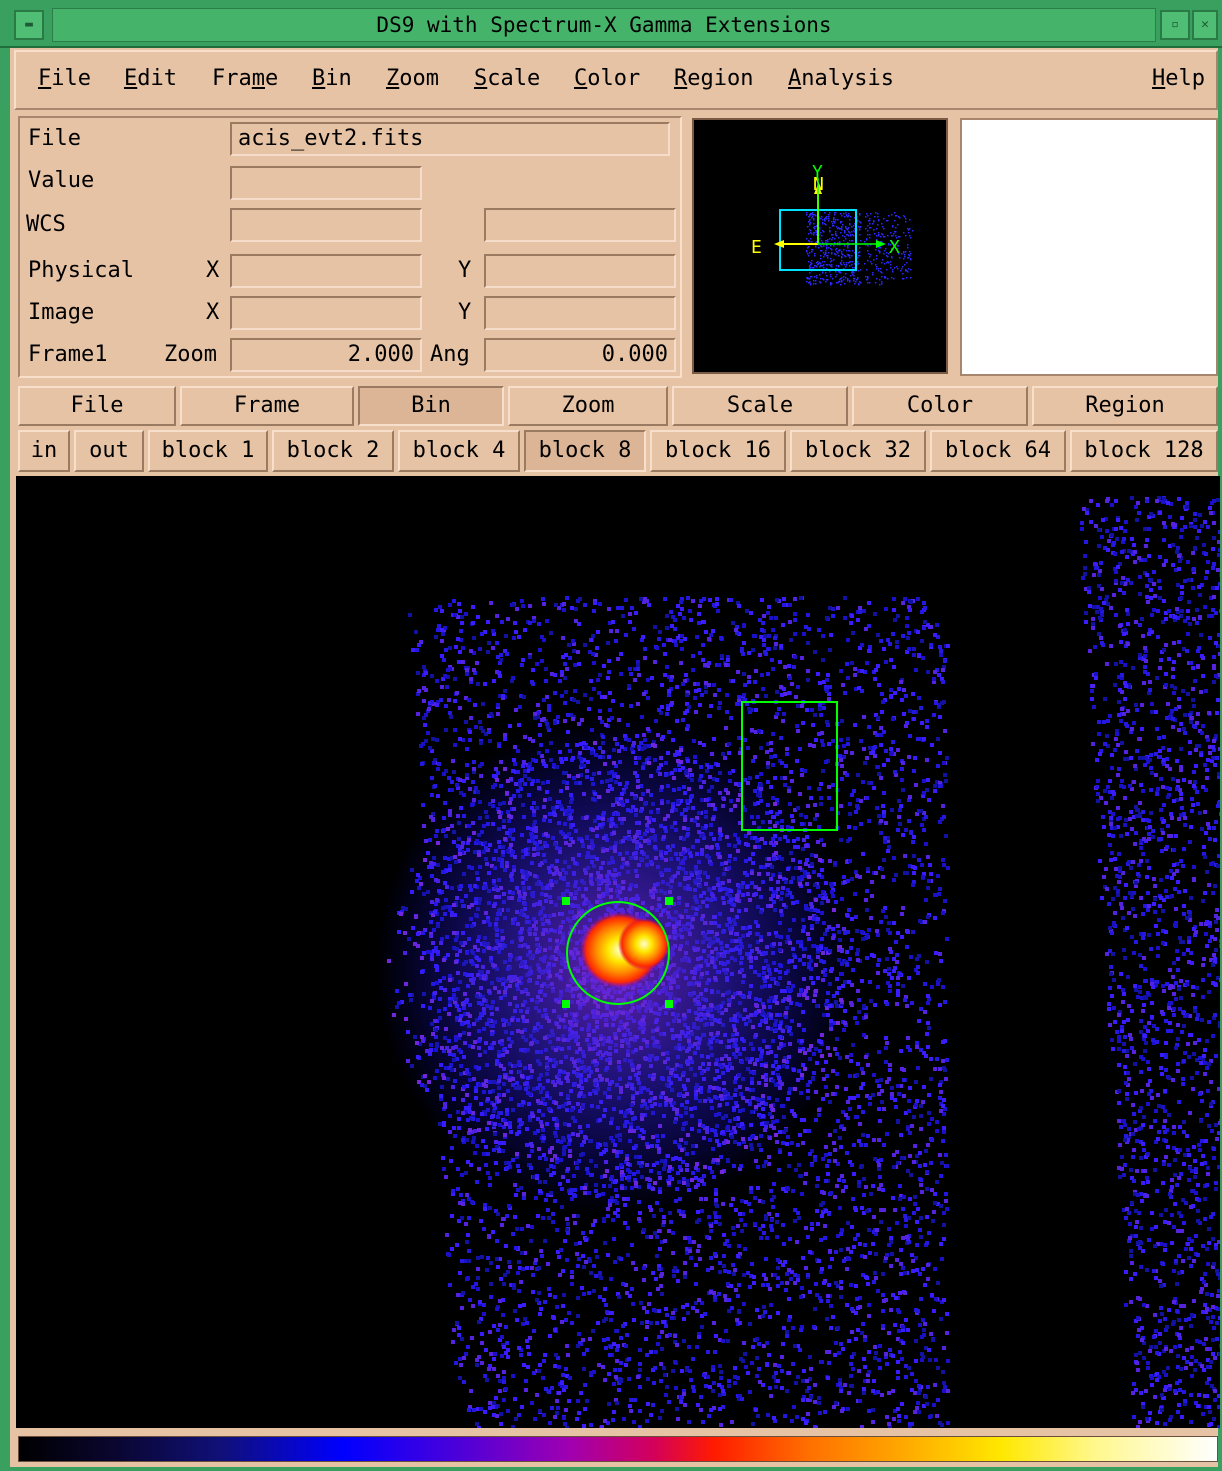 The height and width of the screenshot is (1471, 1222). I want to click on button-bar-scale: Scale, so click(760, 406).